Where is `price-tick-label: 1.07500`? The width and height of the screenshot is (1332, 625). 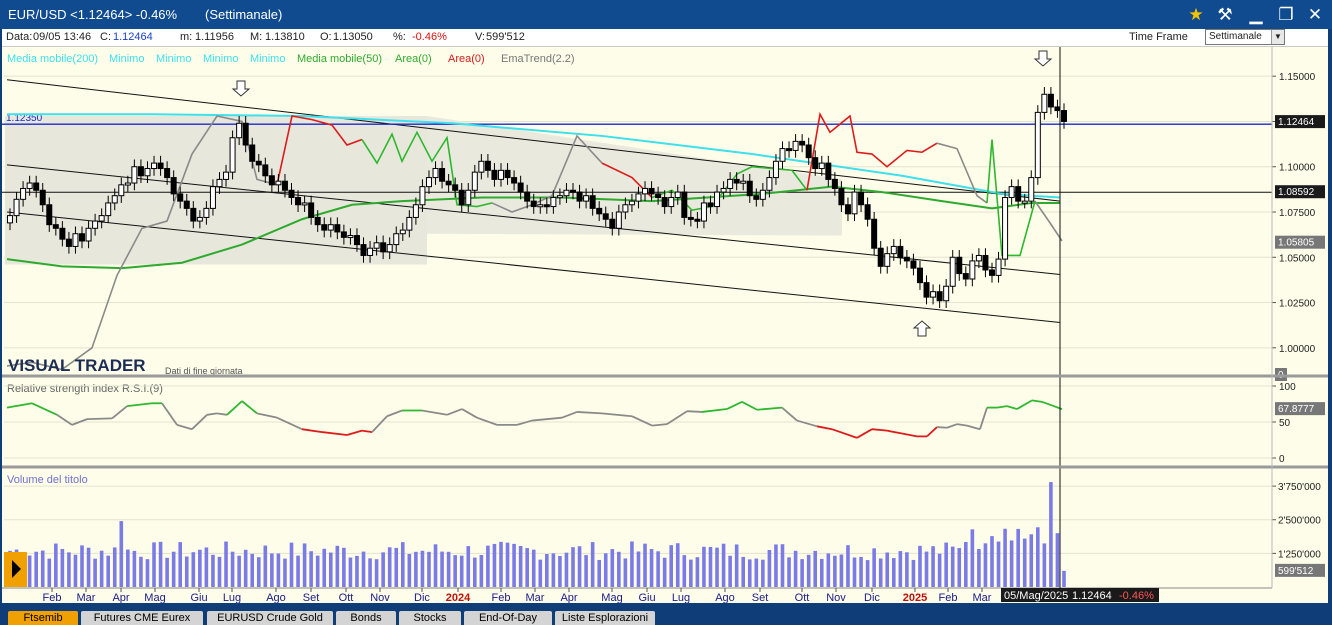 price-tick-label: 1.07500 is located at coordinates (1297, 213).